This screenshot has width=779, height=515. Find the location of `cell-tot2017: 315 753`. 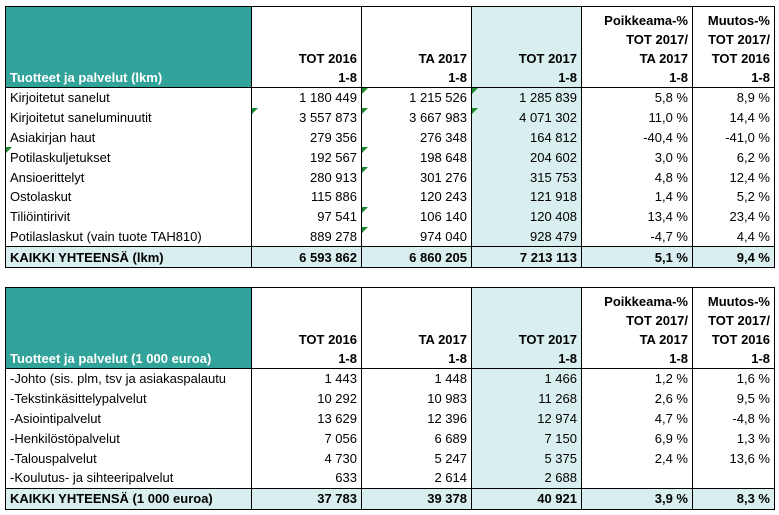

cell-tot2017: 315 753 is located at coordinates (526, 177).